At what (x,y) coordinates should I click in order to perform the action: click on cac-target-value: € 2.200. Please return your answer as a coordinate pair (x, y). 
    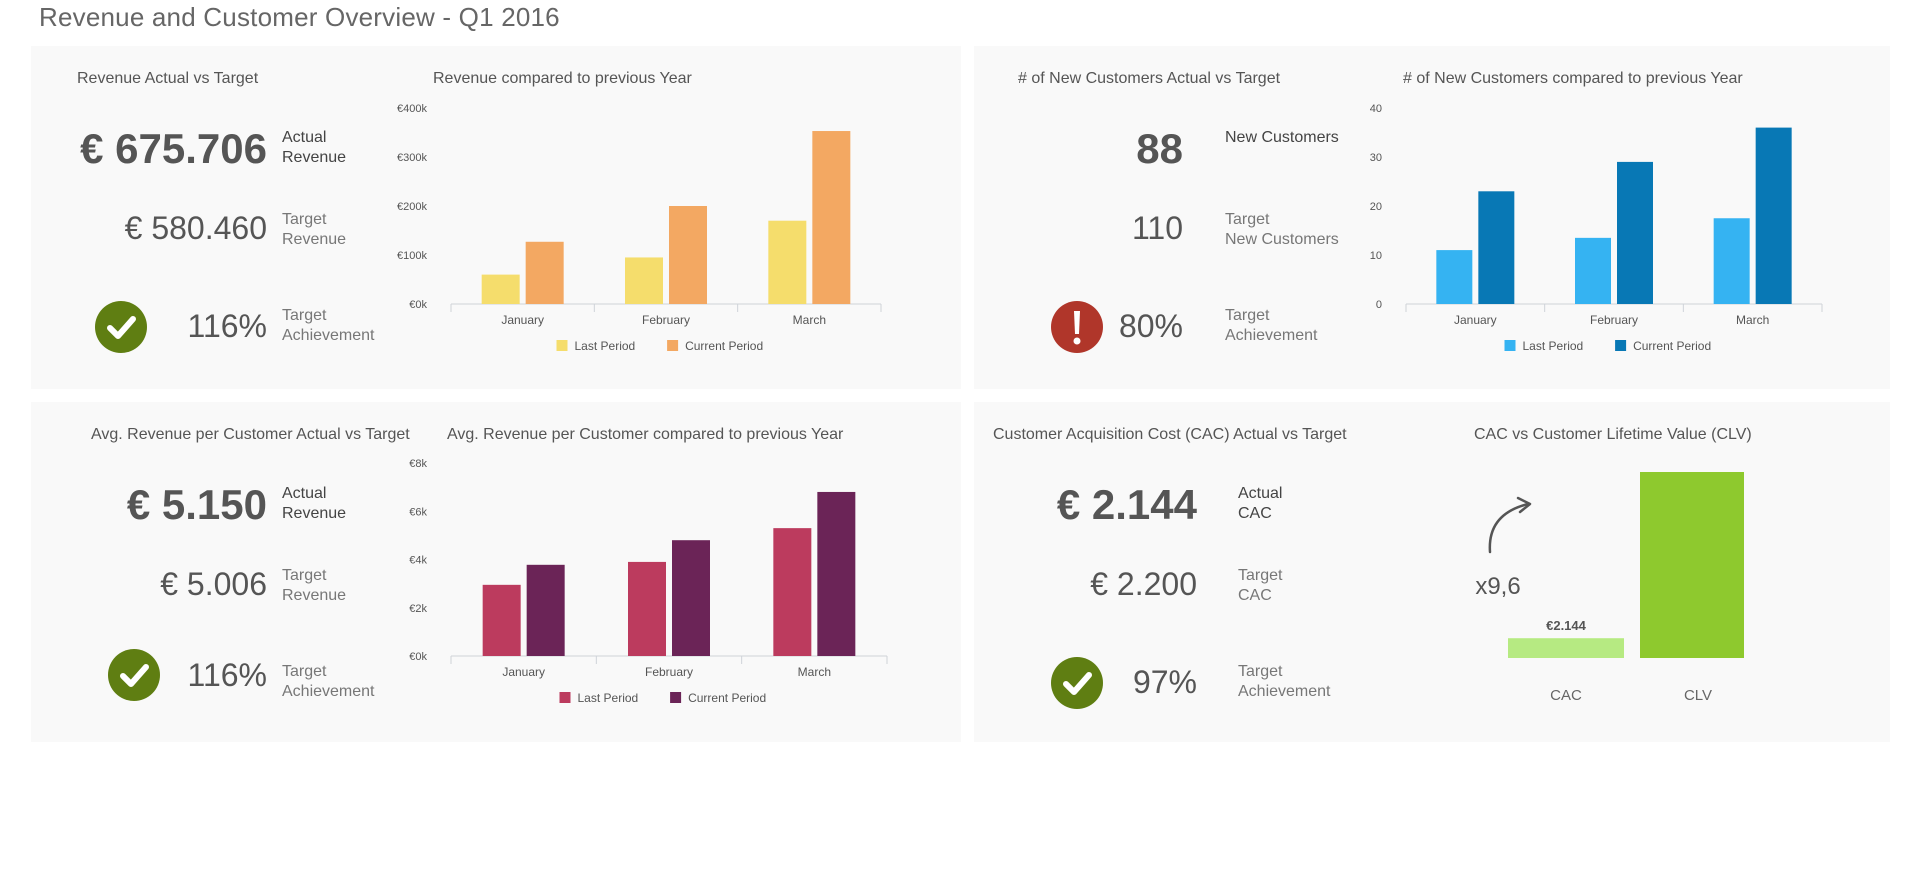
    Looking at the image, I should click on (1143, 584).